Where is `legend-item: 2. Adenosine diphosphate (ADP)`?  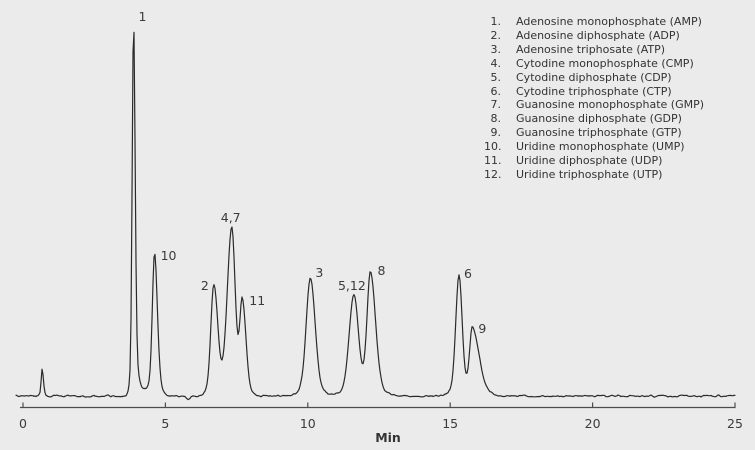 legend-item: 2. Adenosine diphosphate (ADP) is located at coordinates (594, 36).